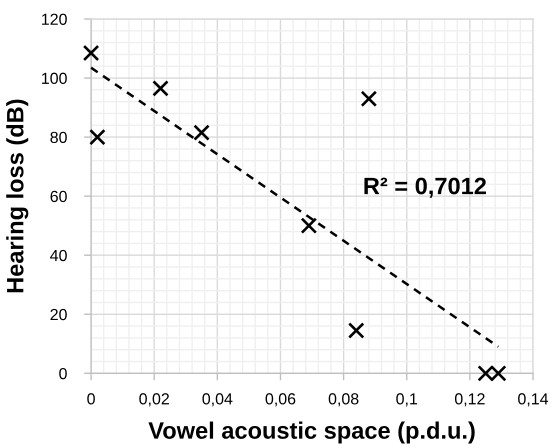 The width and height of the screenshot is (552, 448). What do you see at coordinates (17, 196) in the screenshot?
I see `y-axis-title: Hearing loss (dB)` at bounding box center [17, 196].